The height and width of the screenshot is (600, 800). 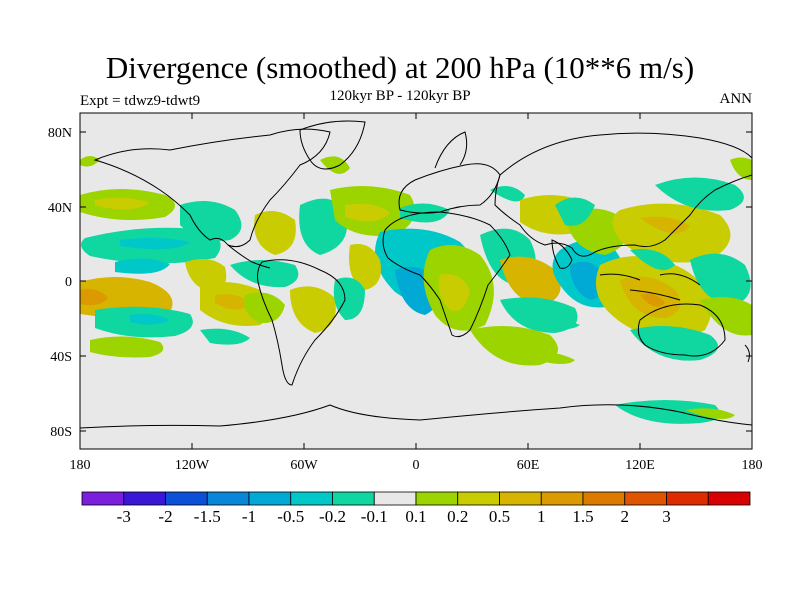 I want to click on coastline-india, so click(x=562, y=254).